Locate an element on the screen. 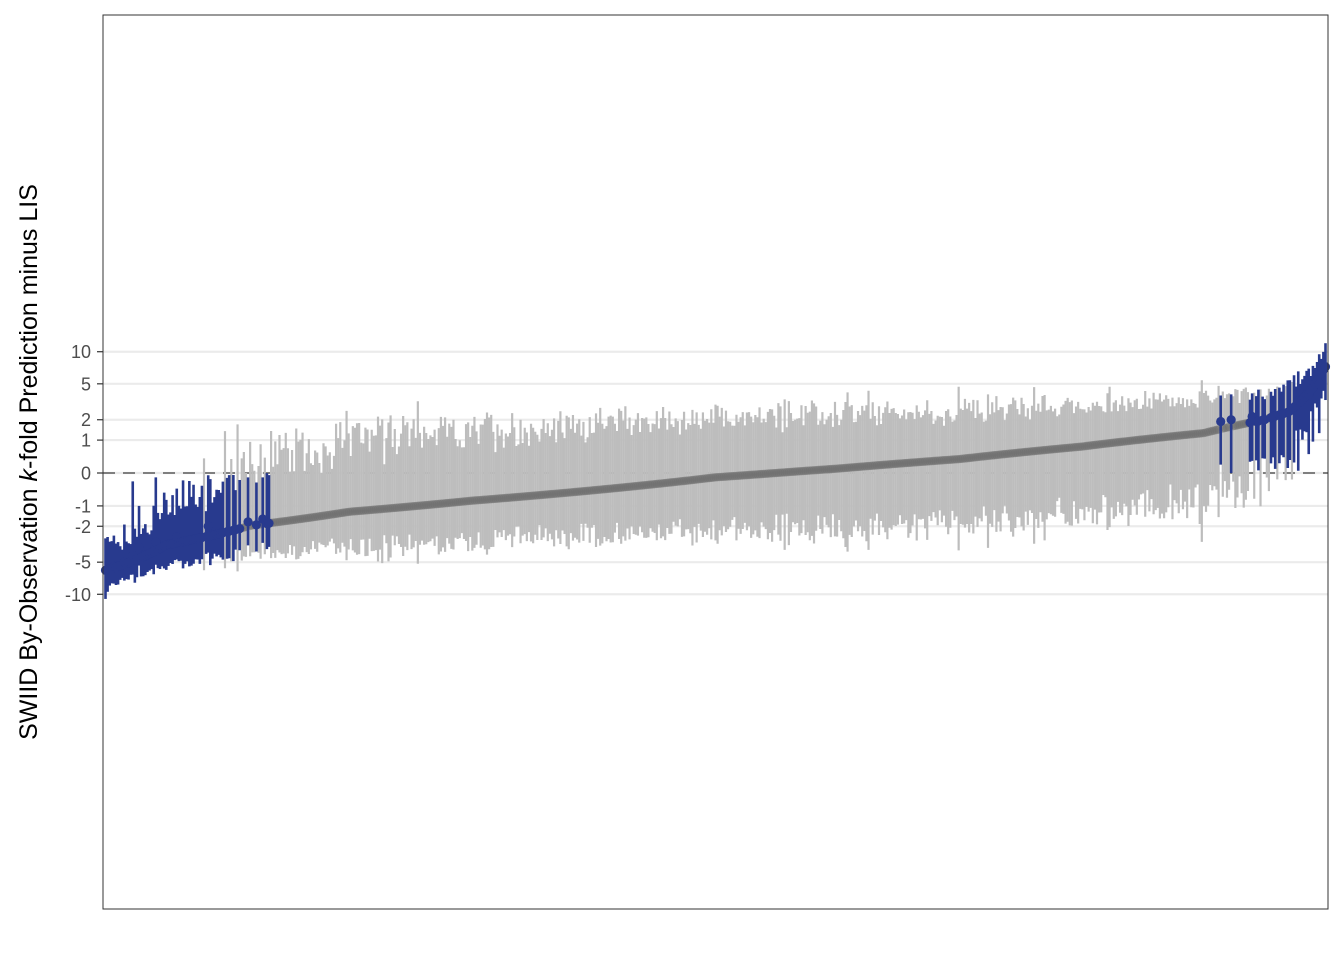 This screenshot has width=1344, height=960. y-axis-title-prefix: SWIID By-Observation is located at coordinates (29, 610).